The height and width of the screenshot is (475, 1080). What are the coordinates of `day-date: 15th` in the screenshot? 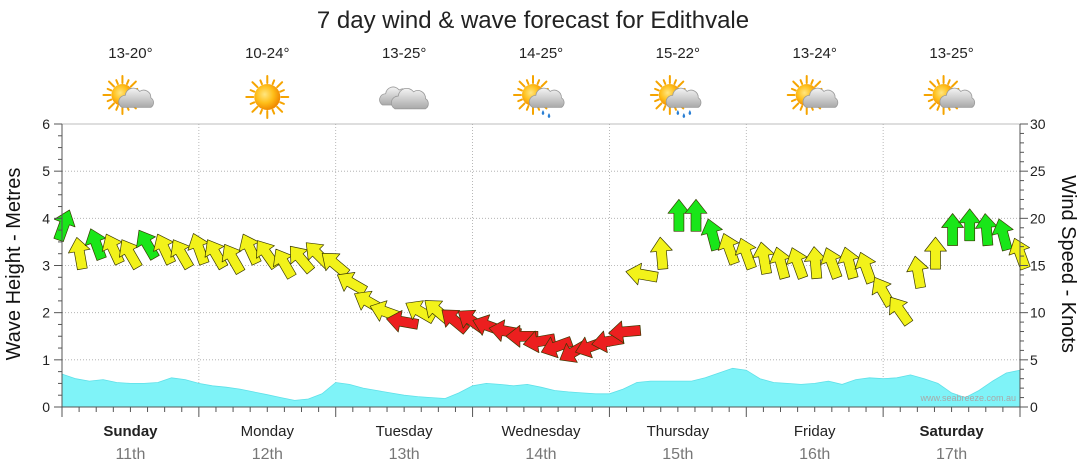 It's located at (677, 454).